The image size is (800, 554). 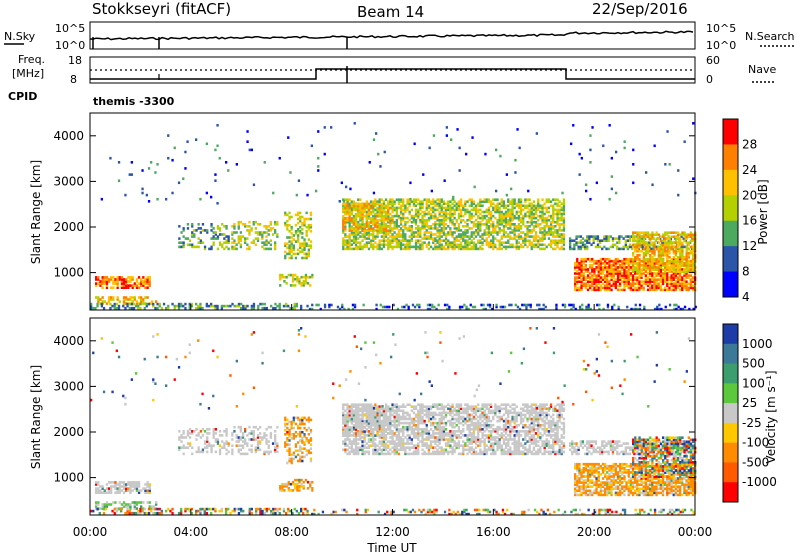 I want to click on nsky-tick-bottom: 10^0, so click(x=70, y=45).